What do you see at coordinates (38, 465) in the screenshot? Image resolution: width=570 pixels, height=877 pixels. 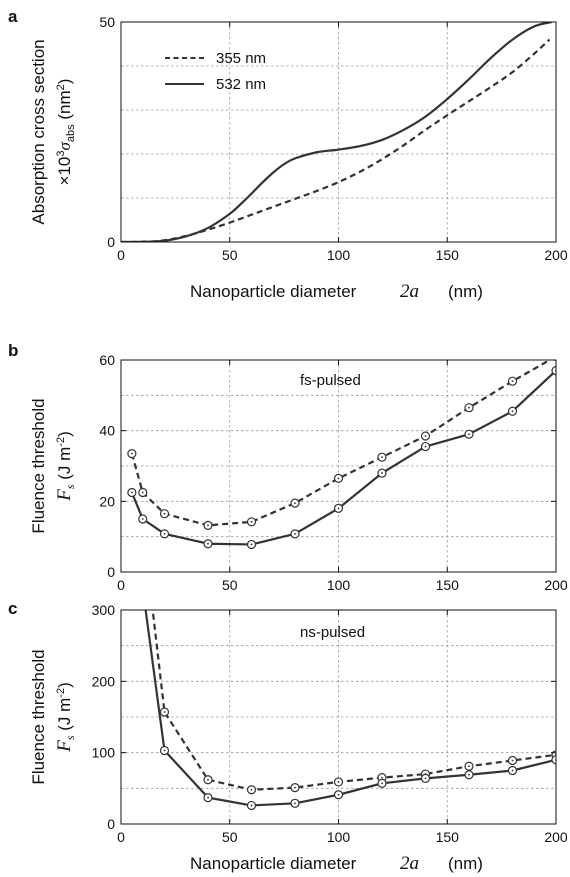 I see `y-axis-label-b: Fluence threshold` at bounding box center [38, 465].